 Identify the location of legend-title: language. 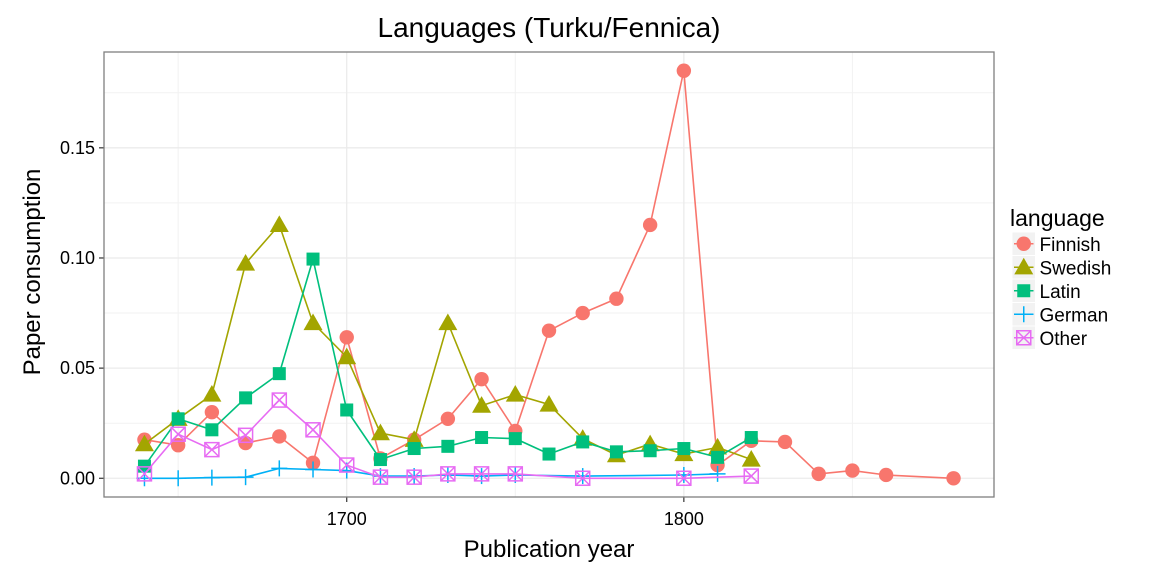
(1057, 218).